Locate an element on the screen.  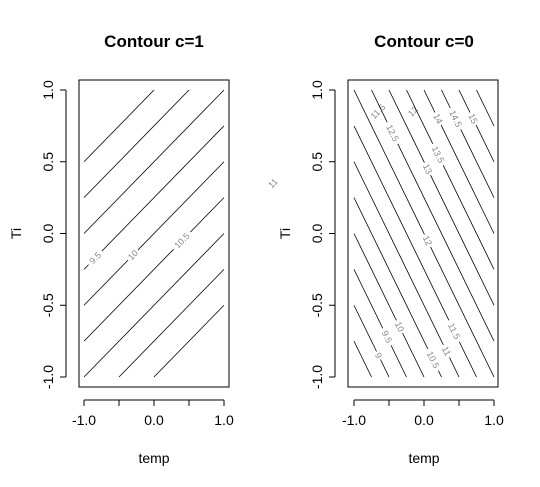
contour-label-group: 14 is located at coordinates (438, 119).